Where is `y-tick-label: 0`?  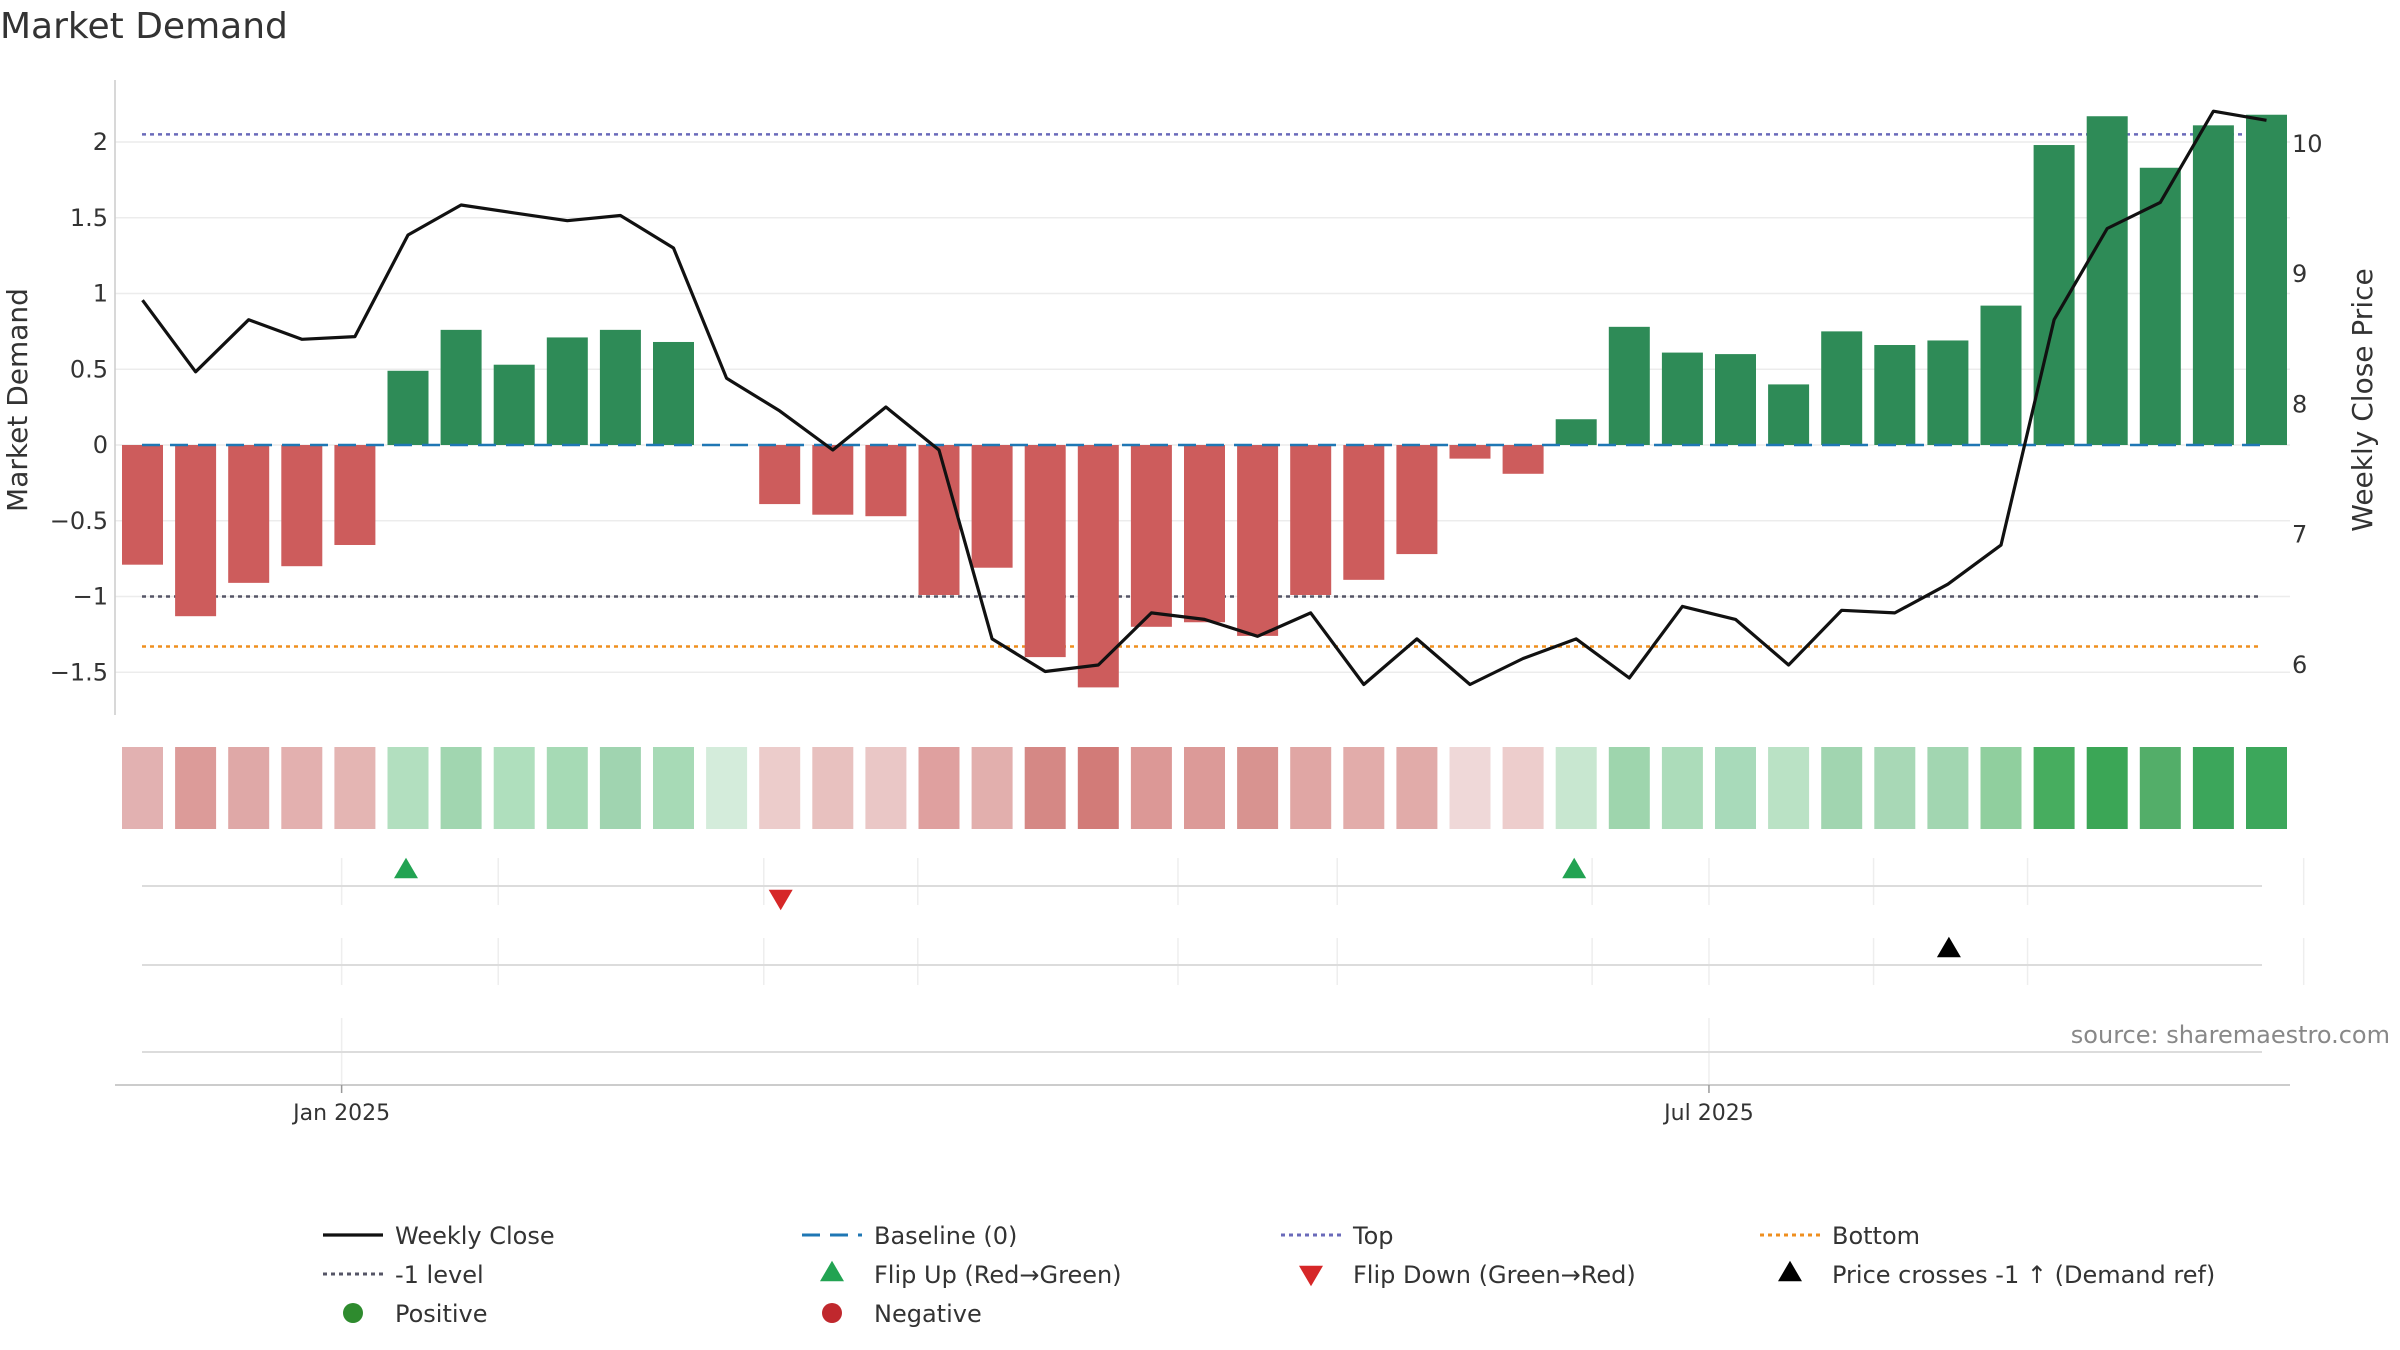 y-tick-label: 0 is located at coordinates (100, 445).